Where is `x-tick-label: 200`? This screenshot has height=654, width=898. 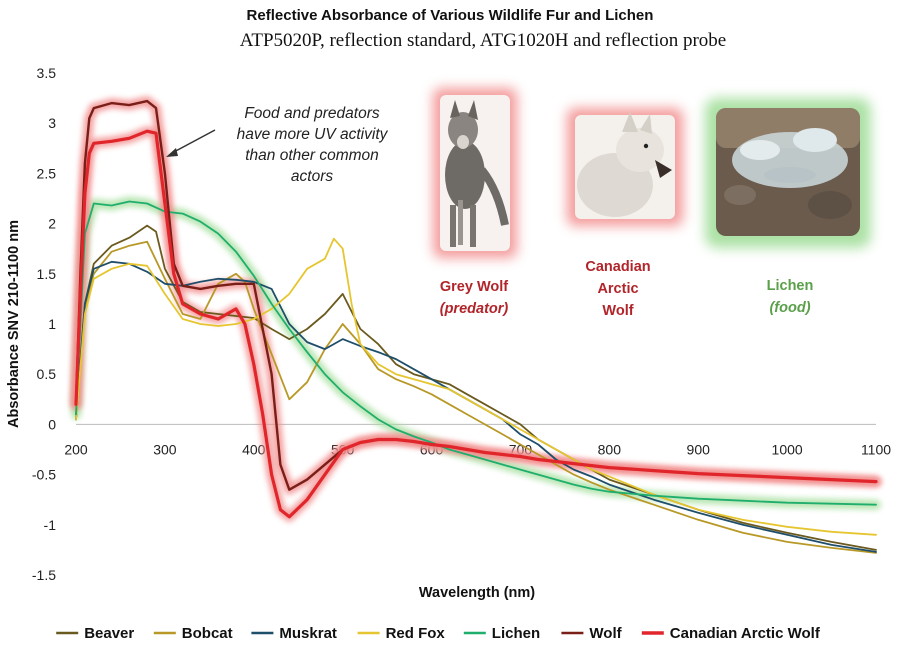 x-tick-label: 200 is located at coordinates (76, 449).